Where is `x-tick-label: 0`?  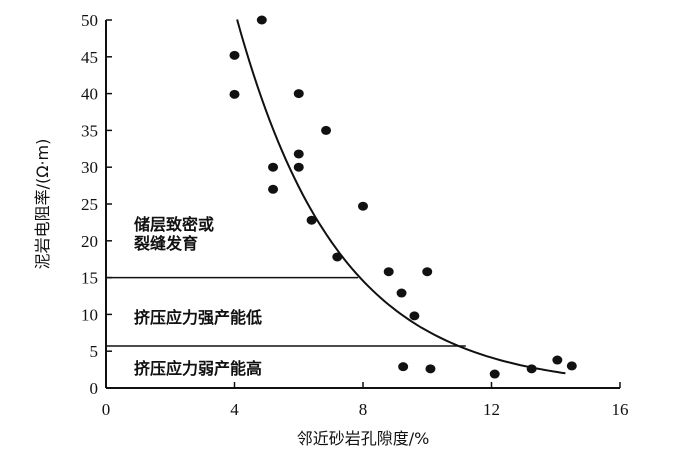
x-tick-label: 0 is located at coordinates (106, 409).